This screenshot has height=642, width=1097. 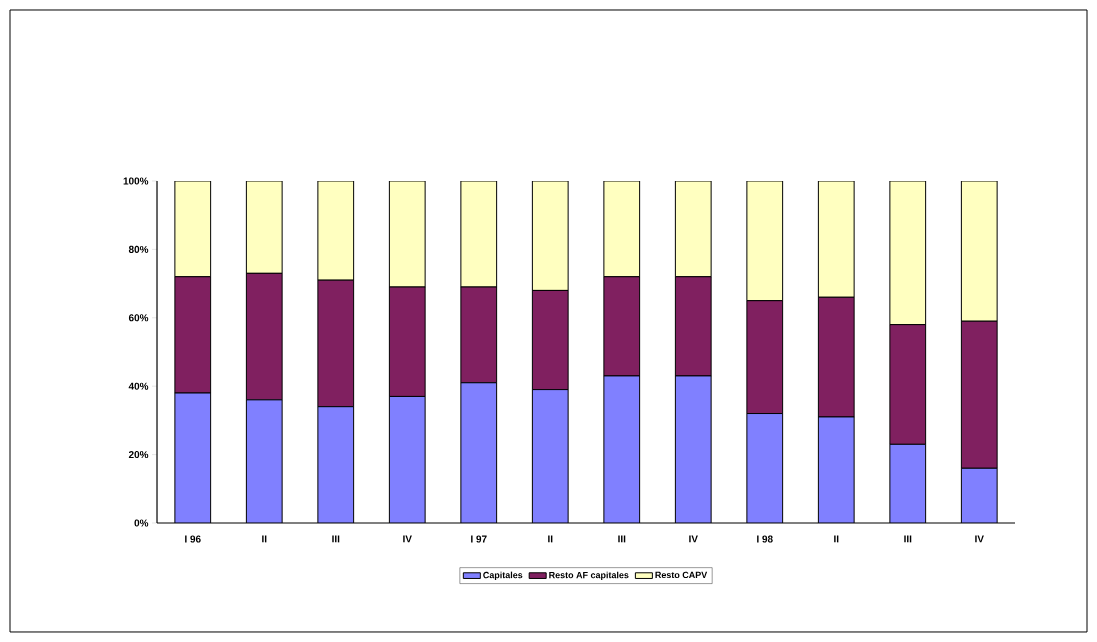 I want to click on legend-label: Capitales, so click(x=503, y=575).